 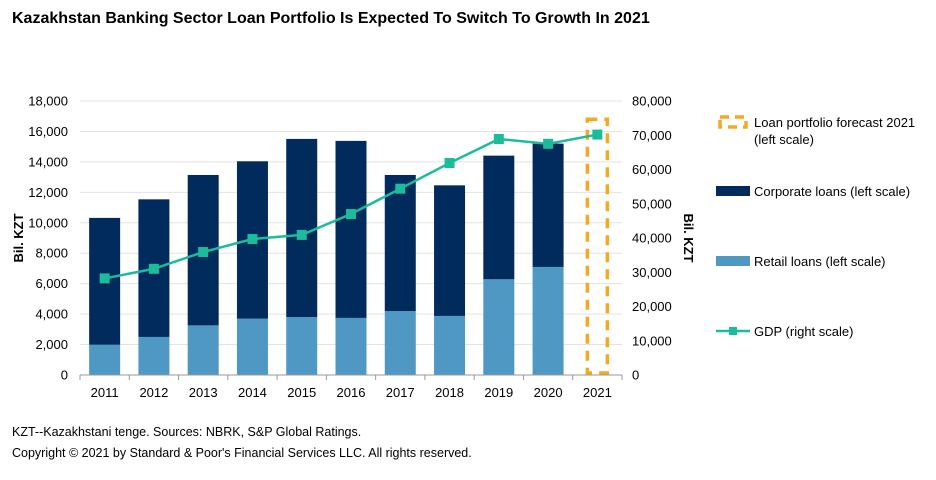 What do you see at coordinates (48, 101) in the screenshot?
I see `y-tick-label: 18,000` at bounding box center [48, 101].